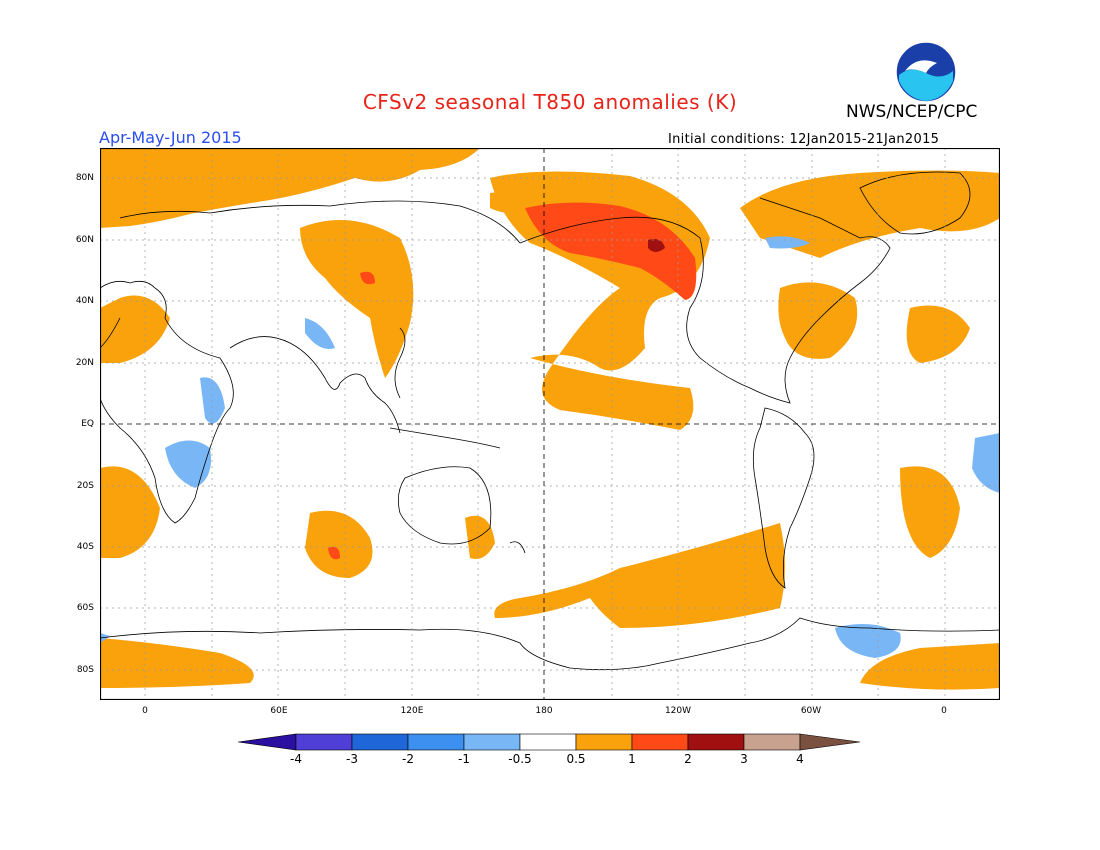 The height and width of the screenshot is (850, 1100). I want to click on lon-tick-label: 180, so click(544, 711).